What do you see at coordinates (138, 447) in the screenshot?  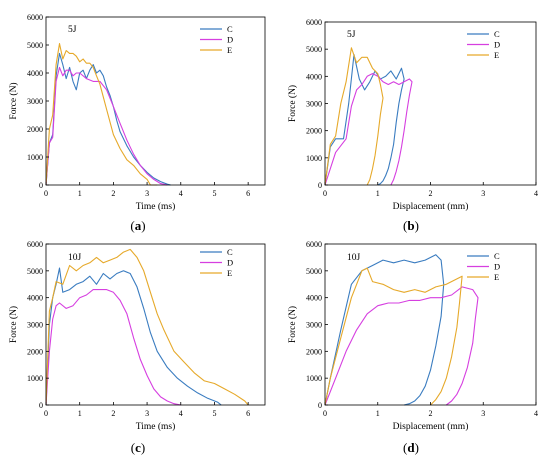 I see `caption-c: (c)` at bounding box center [138, 447].